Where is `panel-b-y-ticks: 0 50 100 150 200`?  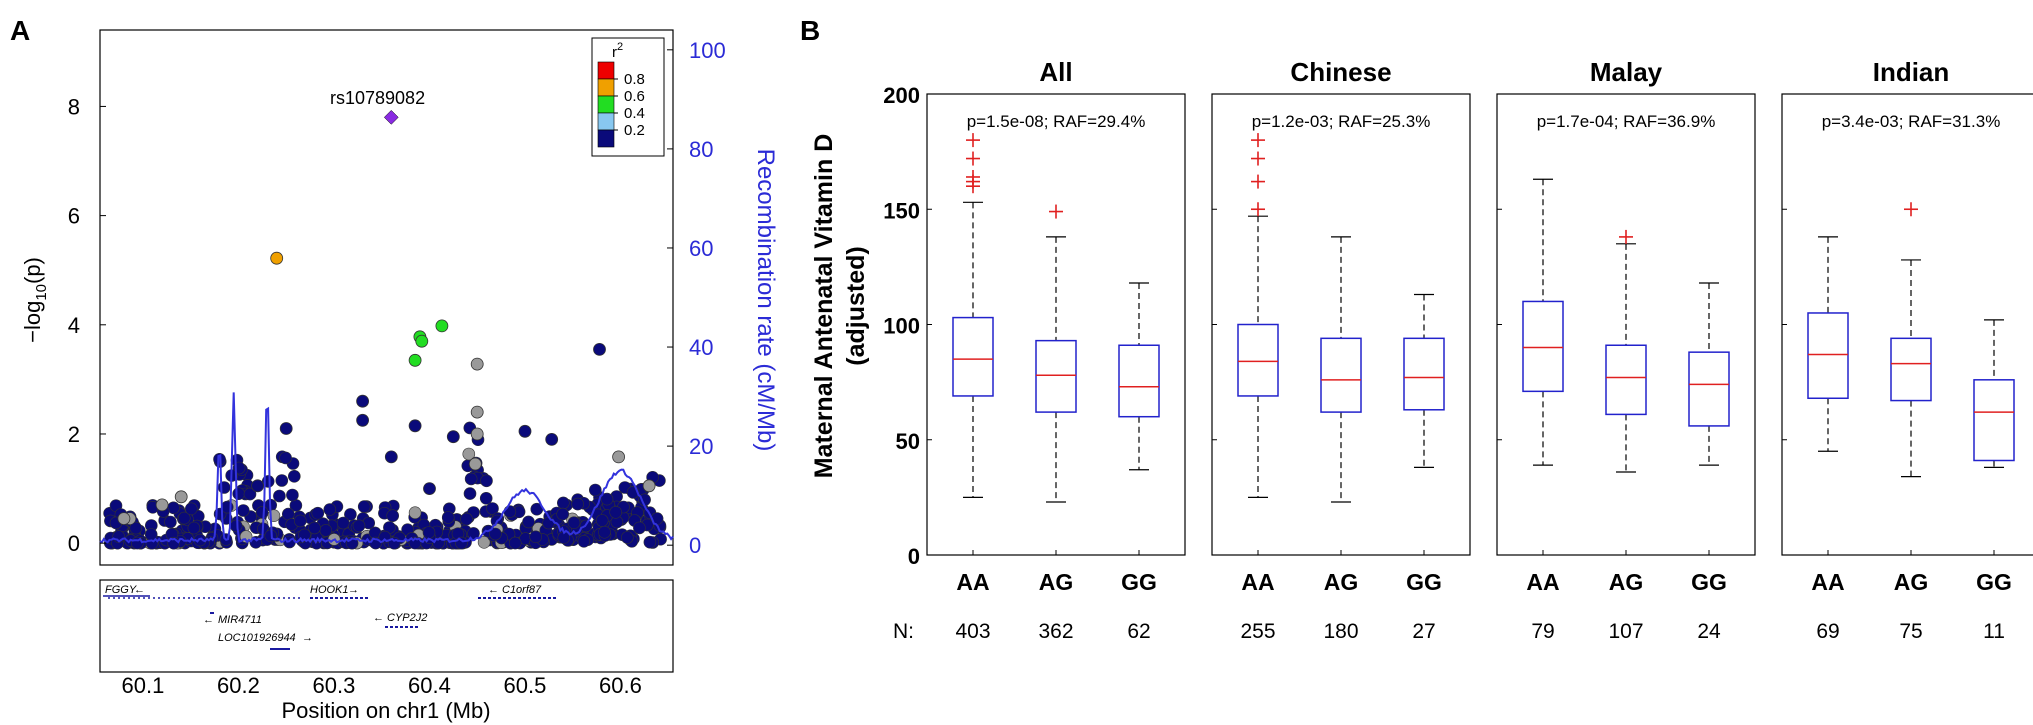
panel-b-y-ticks: 0 50 100 150 200 is located at coordinates (901, 326).